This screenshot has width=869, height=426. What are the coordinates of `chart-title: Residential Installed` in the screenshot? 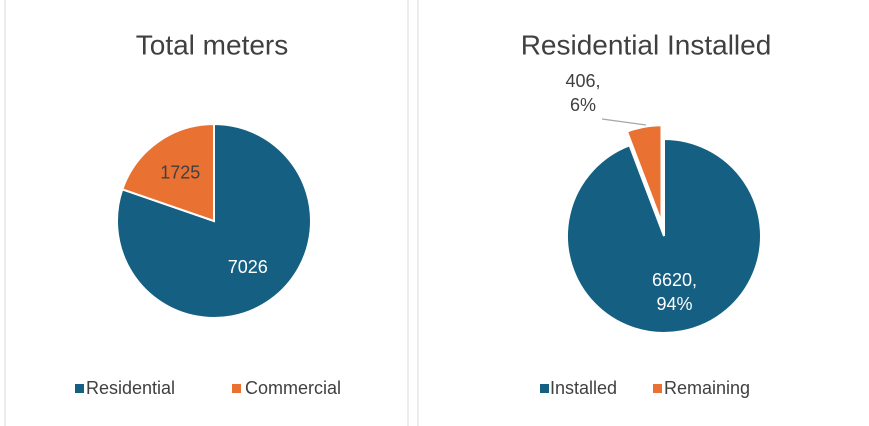 It's located at (646, 44).